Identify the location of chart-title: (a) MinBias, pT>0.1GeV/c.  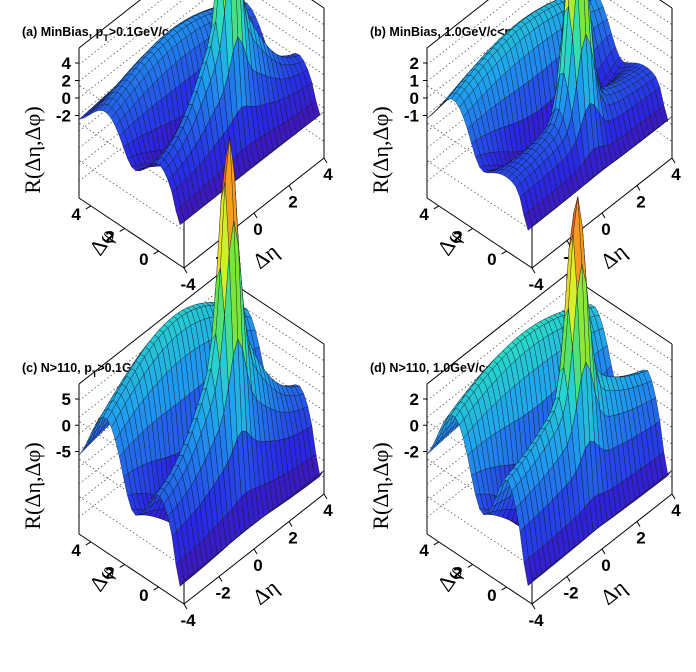
(95, 34).